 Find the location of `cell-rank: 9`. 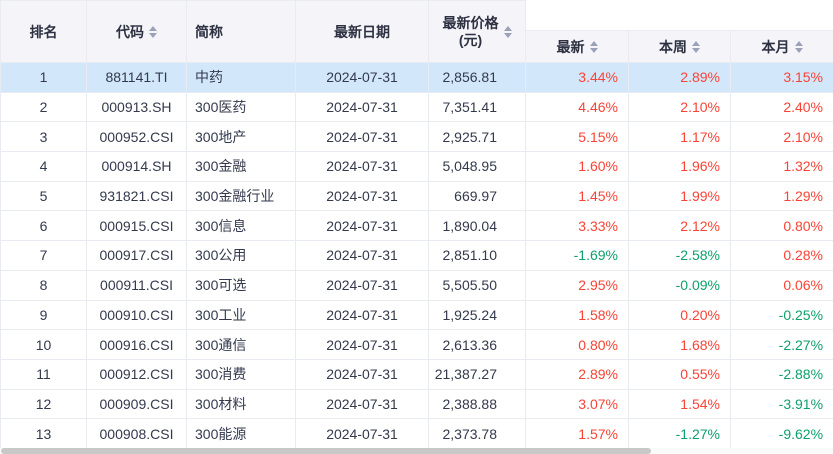

cell-rank: 9 is located at coordinates (43, 315).